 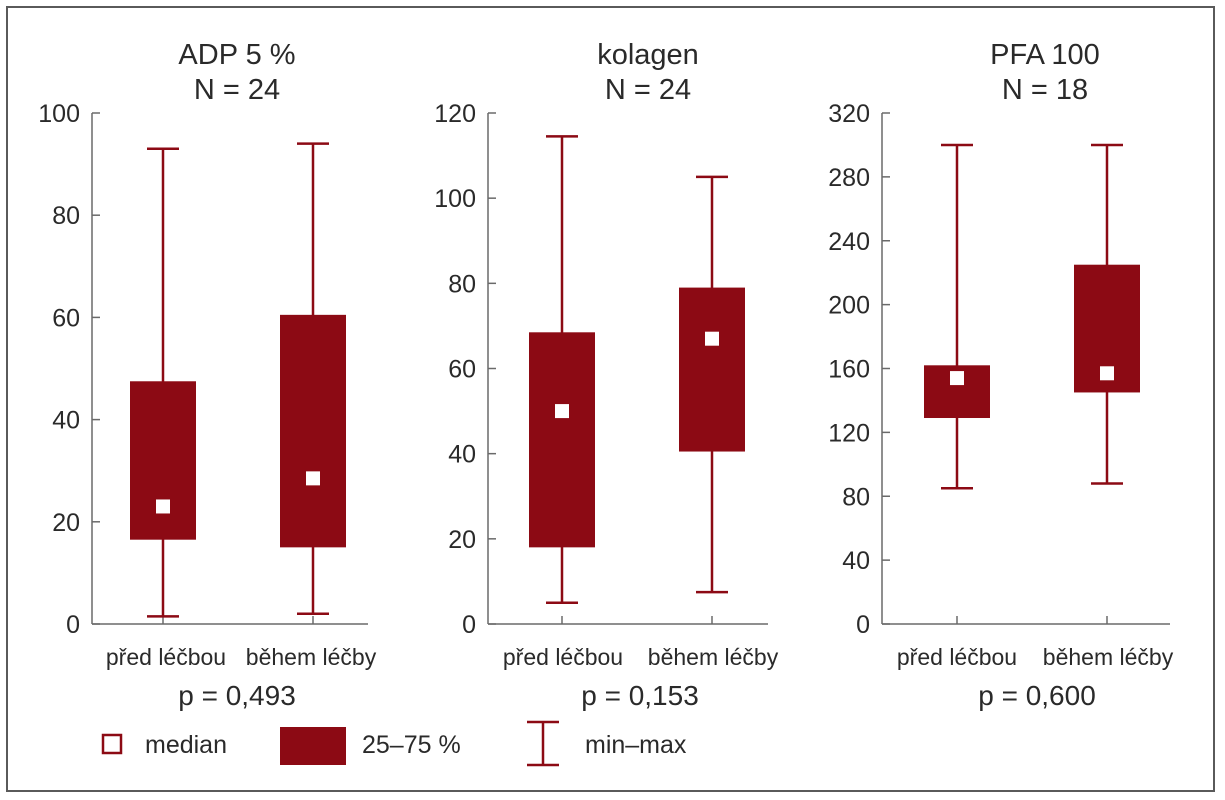 What do you see at coordinates (112, 744) in the screenshot?
I see `legend-median-marker` at bounding box center [112, 744].